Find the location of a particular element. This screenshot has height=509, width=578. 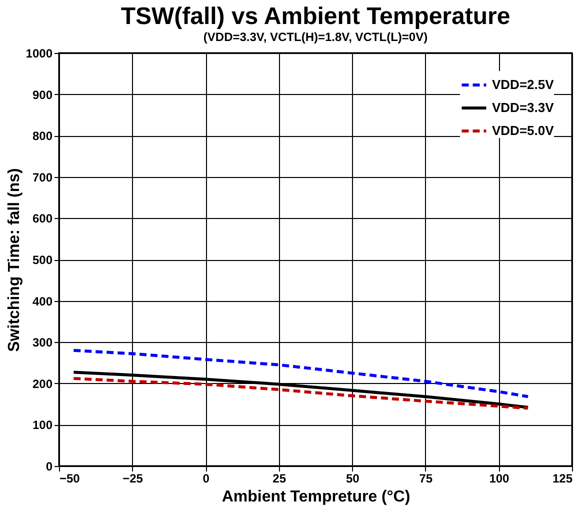

x-tick-label: 100 is located at coordinates (499, 479).